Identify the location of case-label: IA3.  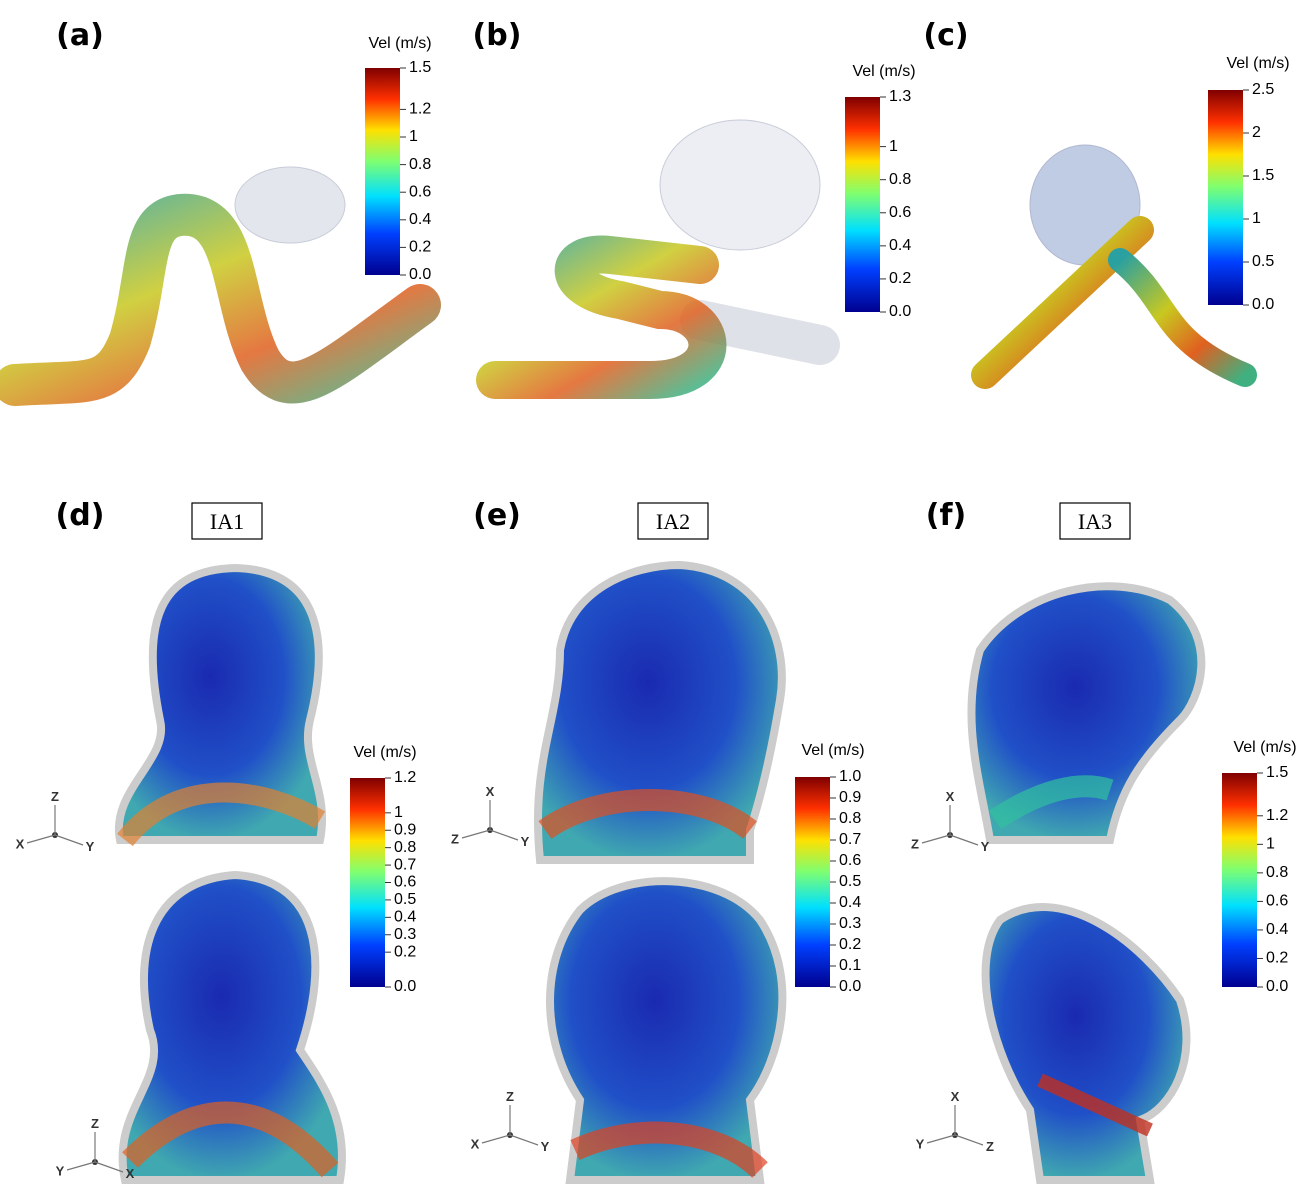
(1095, 521).